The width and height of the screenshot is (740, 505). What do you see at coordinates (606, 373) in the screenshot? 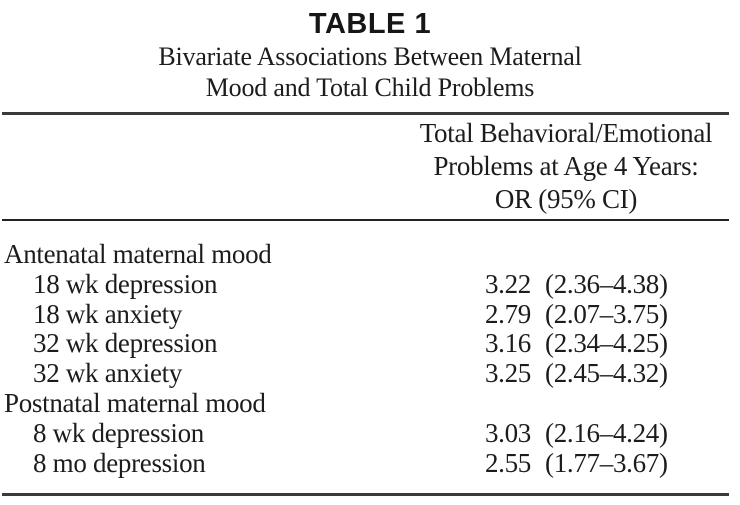
I see `ci-value: (2.45–4.32)` at bounding box center [606, 373].